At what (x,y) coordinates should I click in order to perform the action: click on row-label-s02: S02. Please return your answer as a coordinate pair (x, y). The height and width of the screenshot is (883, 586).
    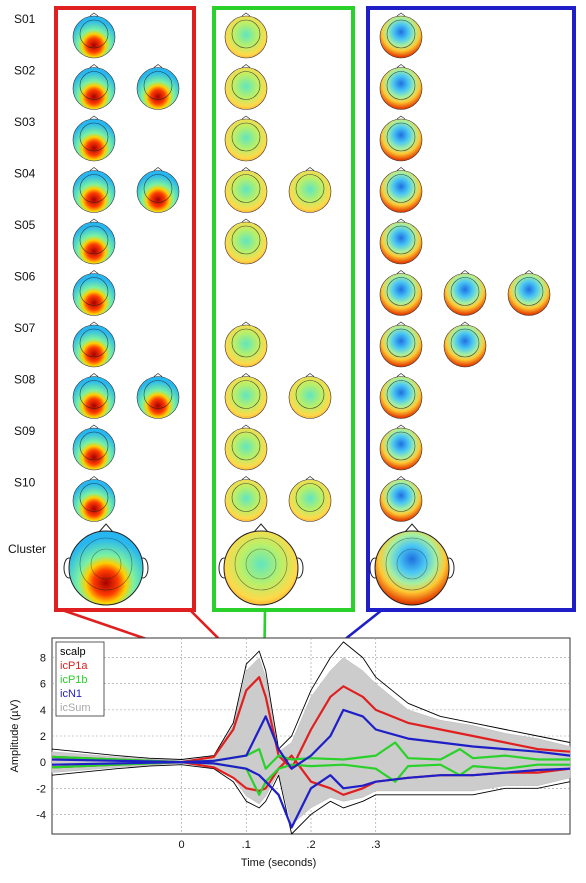
    Looking at the image, I should click on (25, 71).